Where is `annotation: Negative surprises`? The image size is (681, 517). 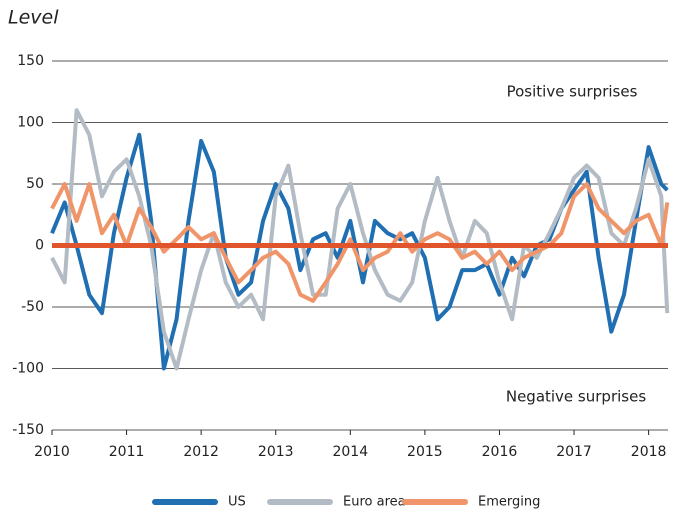 annotation: Negative surprises is located at coordinates (576, 397).